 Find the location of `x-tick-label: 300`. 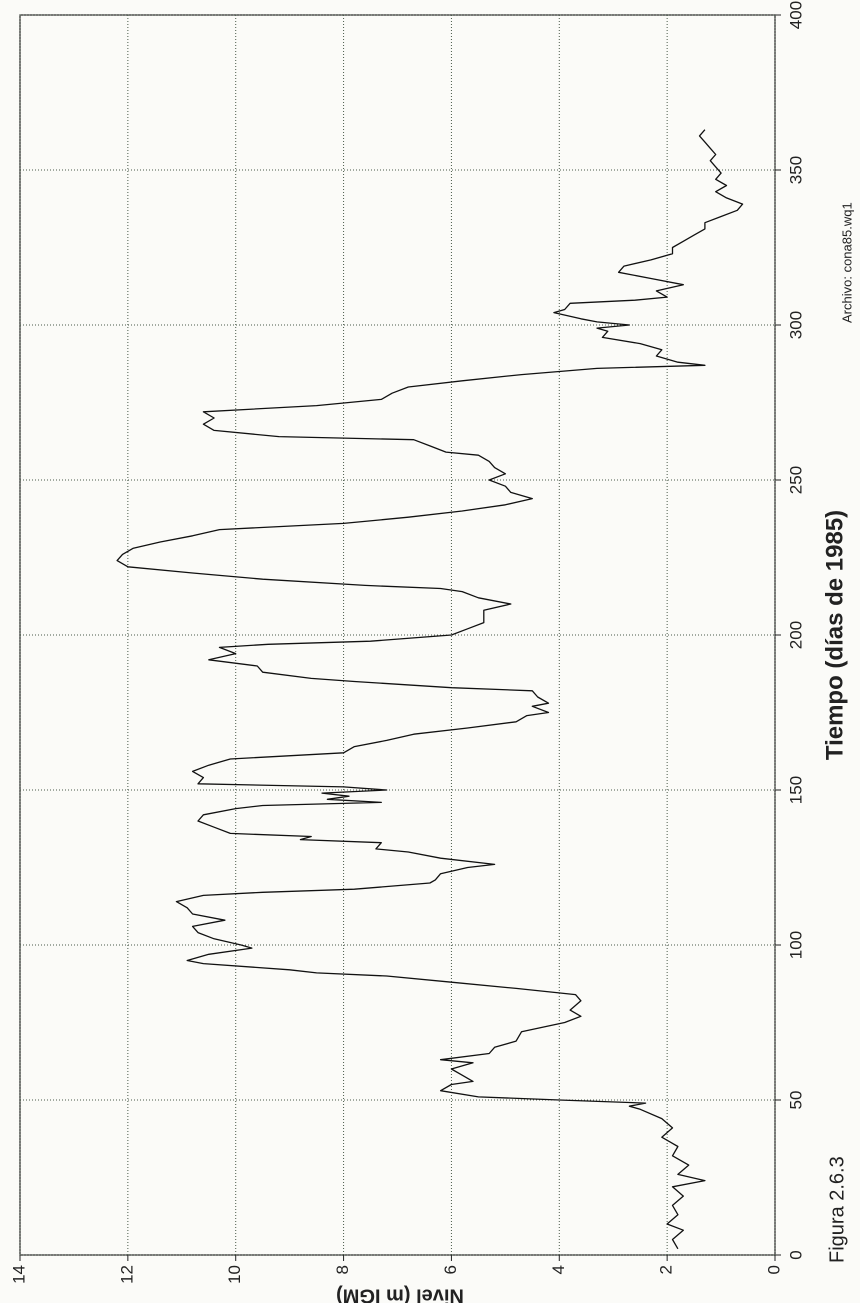

x-tick-label: 300 is located at coordinates (795, 325).